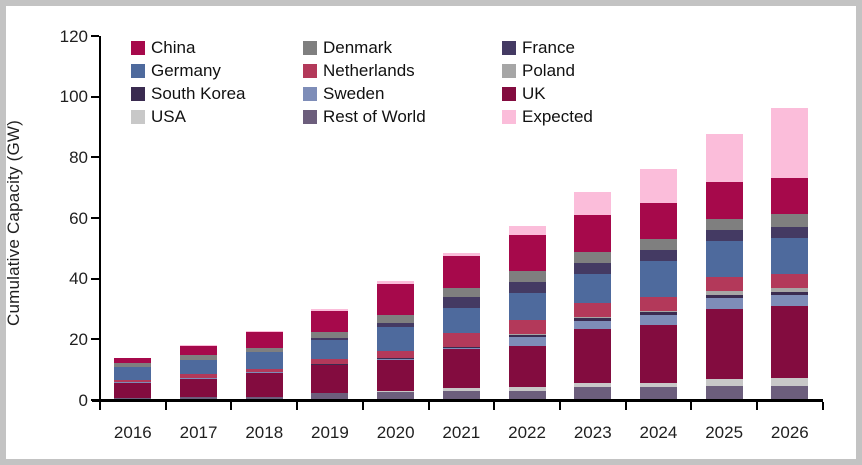 The image size is (862, 465). I want to click on bar-segment-china-2021, so click(461, 272).